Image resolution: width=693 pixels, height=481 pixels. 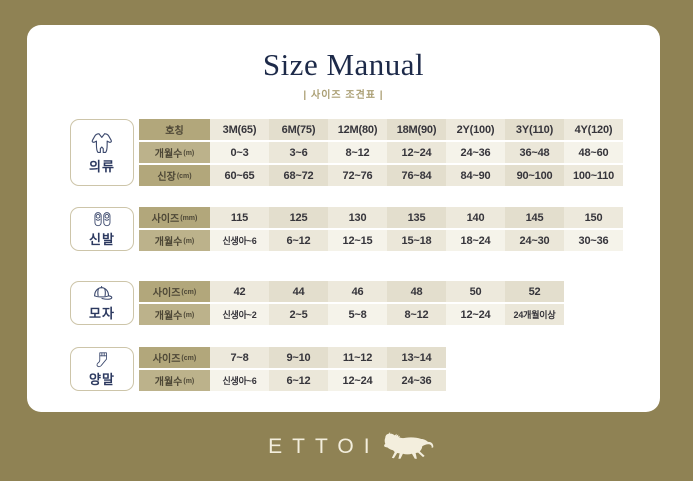 I want to click on size-cell: 100~110, so click(x=593, y=175).